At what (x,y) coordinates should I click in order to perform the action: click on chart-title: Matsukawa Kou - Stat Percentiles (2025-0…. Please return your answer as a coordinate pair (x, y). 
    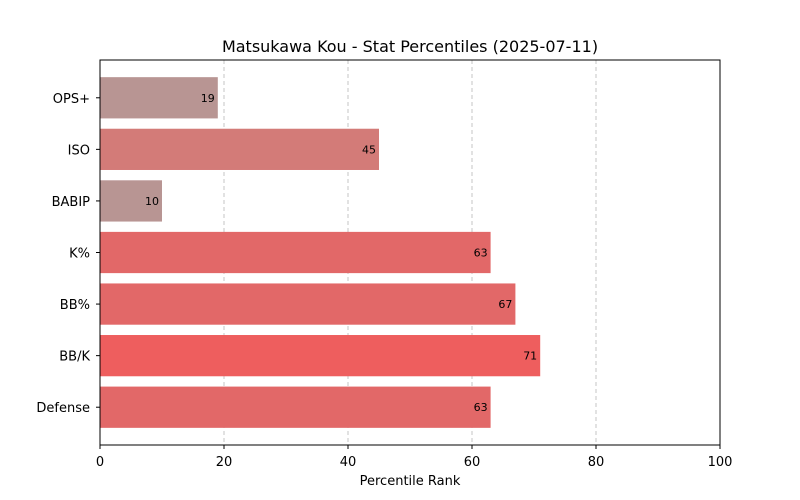
    Looking at the image, I should click on (410, 46).